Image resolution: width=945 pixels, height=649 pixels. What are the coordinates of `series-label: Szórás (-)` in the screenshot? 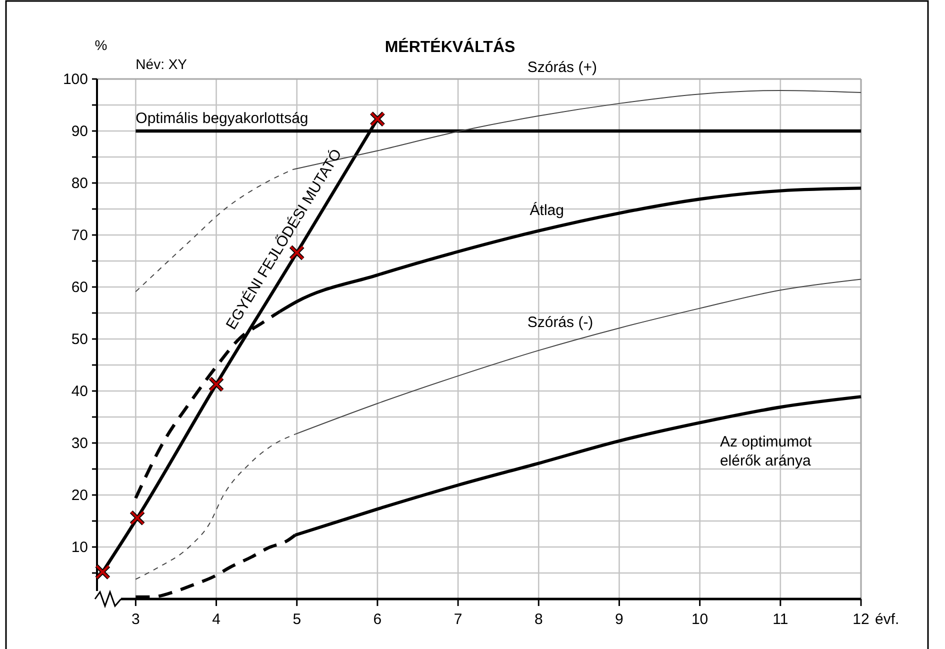 It's located at (560, 323).